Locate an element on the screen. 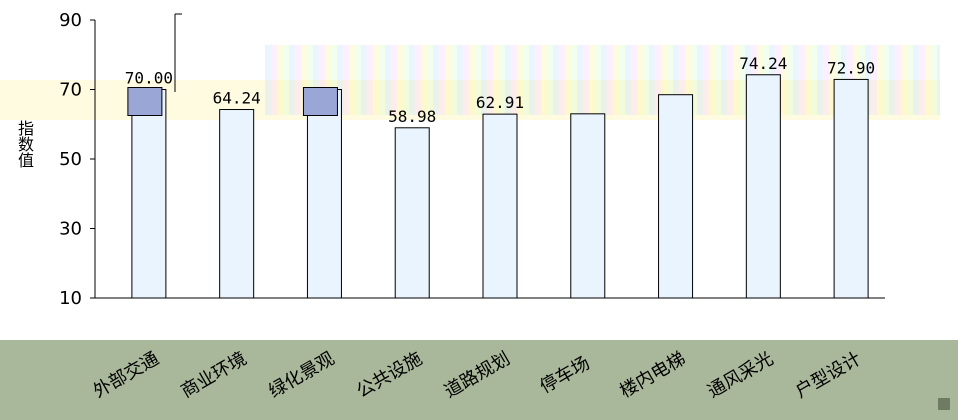 Image resolution: width=958 pixels, height=420 pixels. data-label: 70.00 is located at coordinates (149, 78).